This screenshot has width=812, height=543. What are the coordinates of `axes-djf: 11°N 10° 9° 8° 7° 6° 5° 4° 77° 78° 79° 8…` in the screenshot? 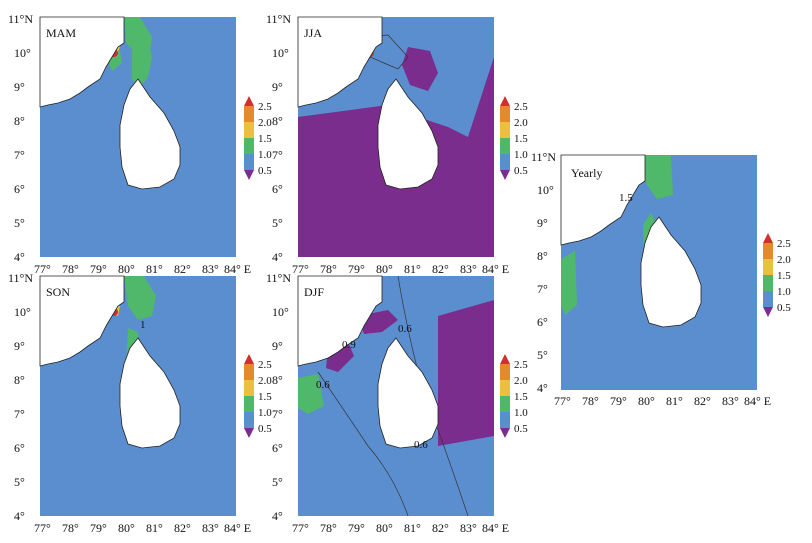 It's located at (387, 403).